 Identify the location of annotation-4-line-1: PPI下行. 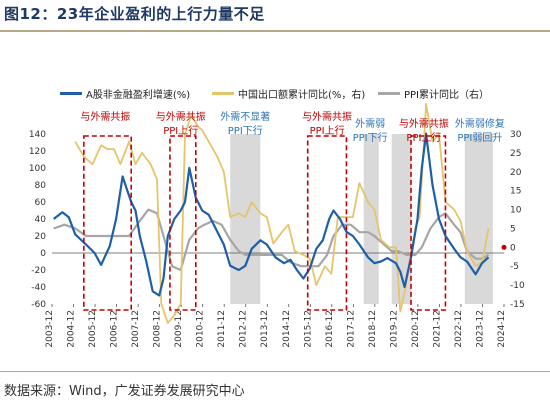
(370, 137).